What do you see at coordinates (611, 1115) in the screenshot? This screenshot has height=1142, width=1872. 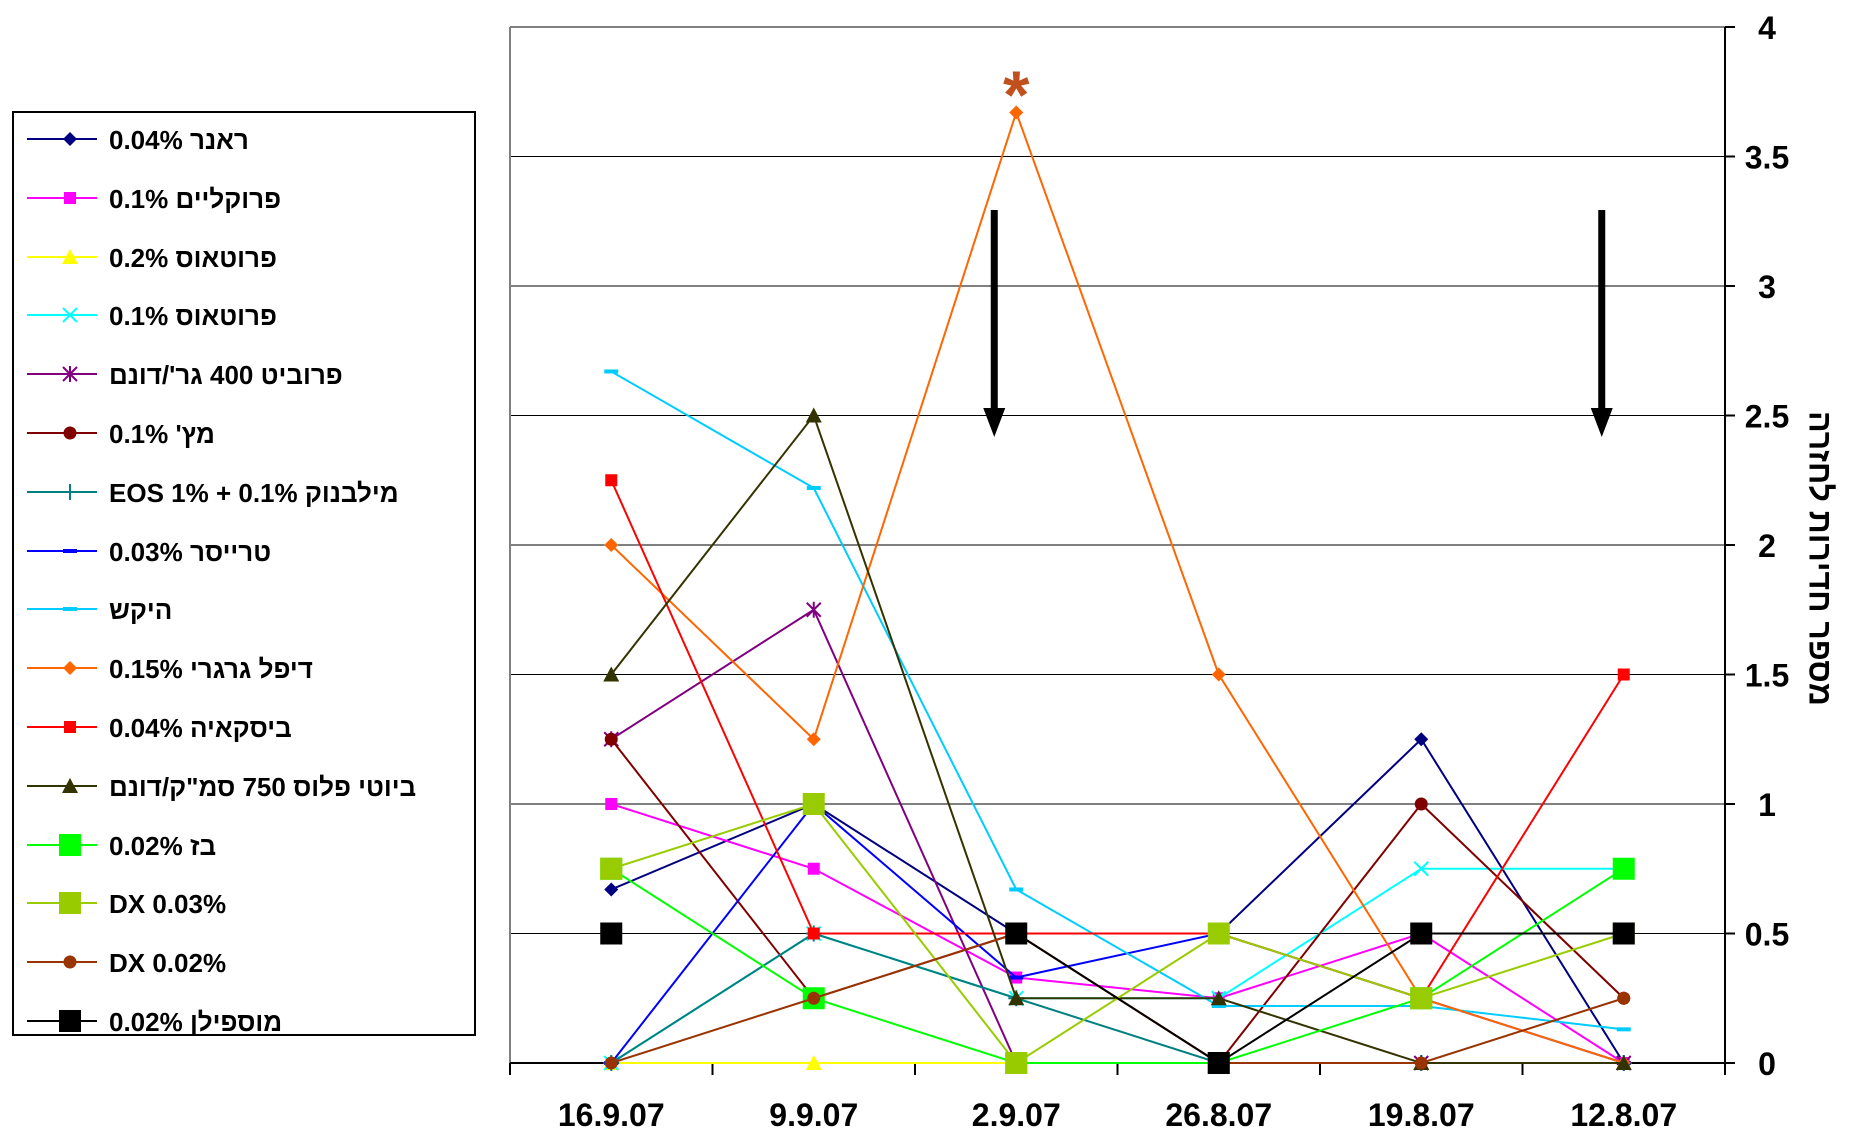 I see `x-tick-label: 16.9.07` at bounding box center [611, 1115].